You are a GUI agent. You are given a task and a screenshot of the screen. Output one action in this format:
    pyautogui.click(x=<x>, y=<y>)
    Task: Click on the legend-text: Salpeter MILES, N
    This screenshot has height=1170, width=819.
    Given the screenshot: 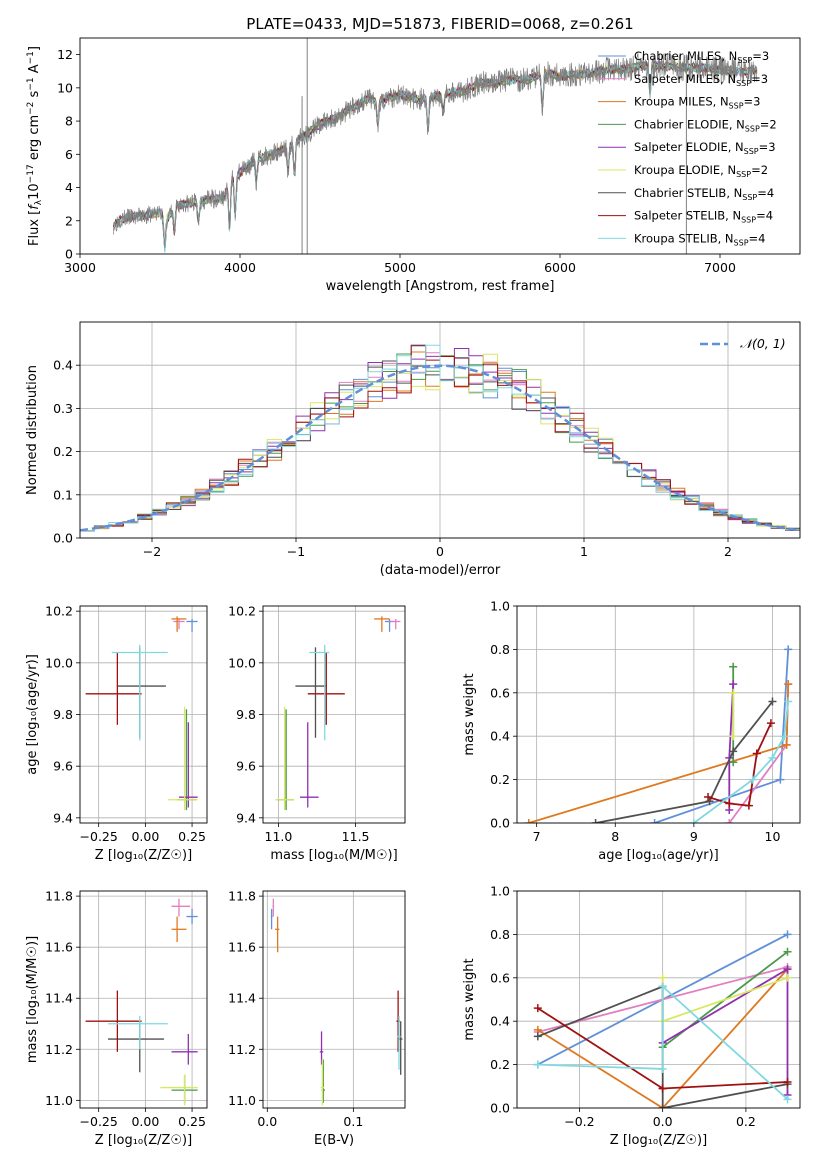 What is the action you would take?
    pyautogui.click(x=685, y=79)
    